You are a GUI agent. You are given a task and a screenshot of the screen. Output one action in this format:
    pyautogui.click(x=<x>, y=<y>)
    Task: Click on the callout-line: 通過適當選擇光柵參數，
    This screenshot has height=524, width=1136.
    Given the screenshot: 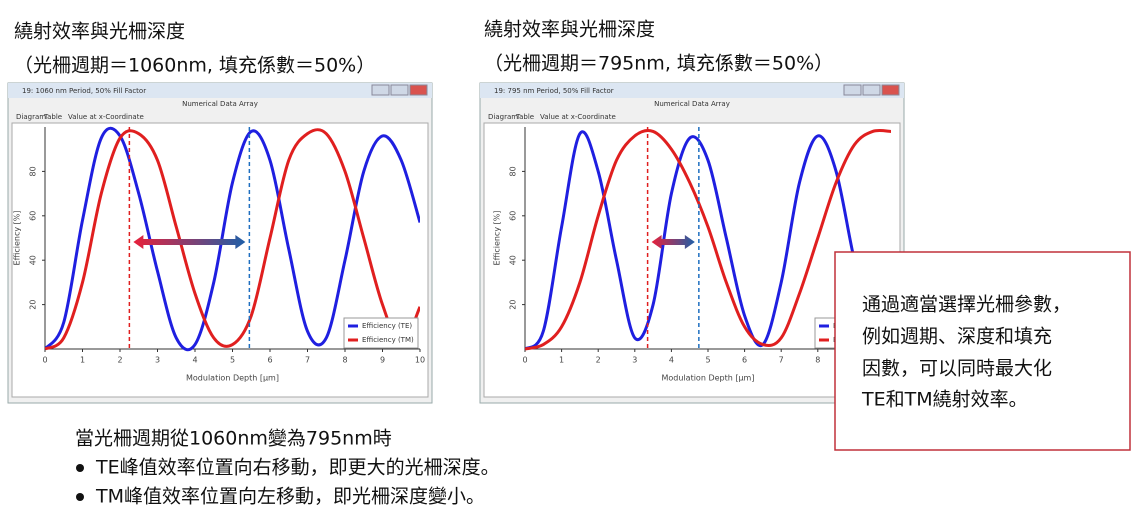 What is the action you would take?
    pyautogui.click(x=966, y=305)
    